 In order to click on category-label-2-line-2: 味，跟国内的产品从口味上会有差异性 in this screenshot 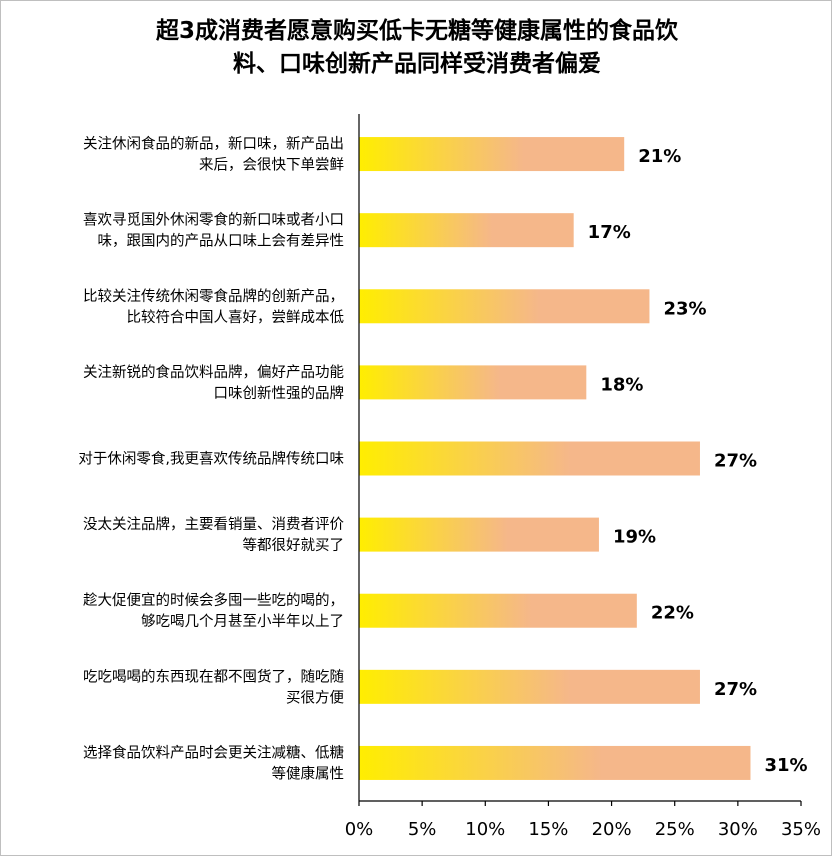, I will do `click(221, 241)`.